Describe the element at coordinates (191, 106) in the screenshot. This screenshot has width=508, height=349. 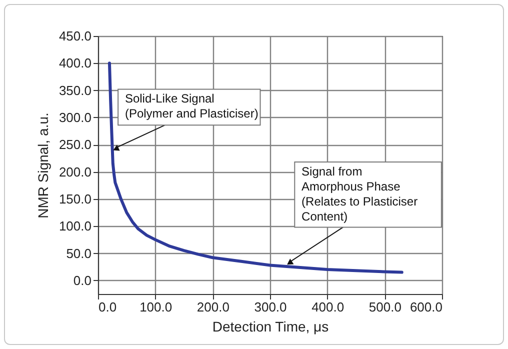
I see `annotation: Solid-Like Signal (Polymer and Plasticiser)` at that location.